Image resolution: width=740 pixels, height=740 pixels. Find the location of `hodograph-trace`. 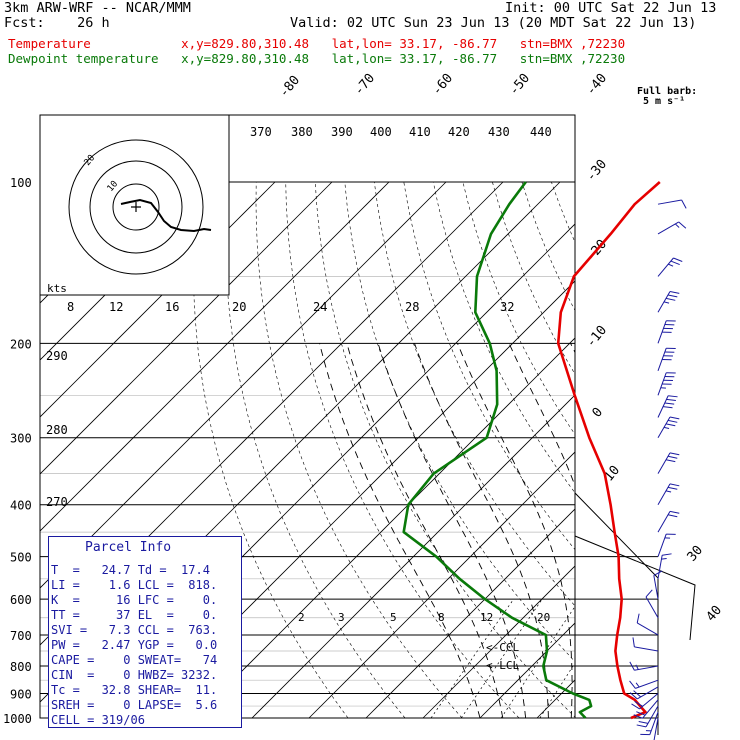

hodograph-trace is located at coordinates (166, 215).